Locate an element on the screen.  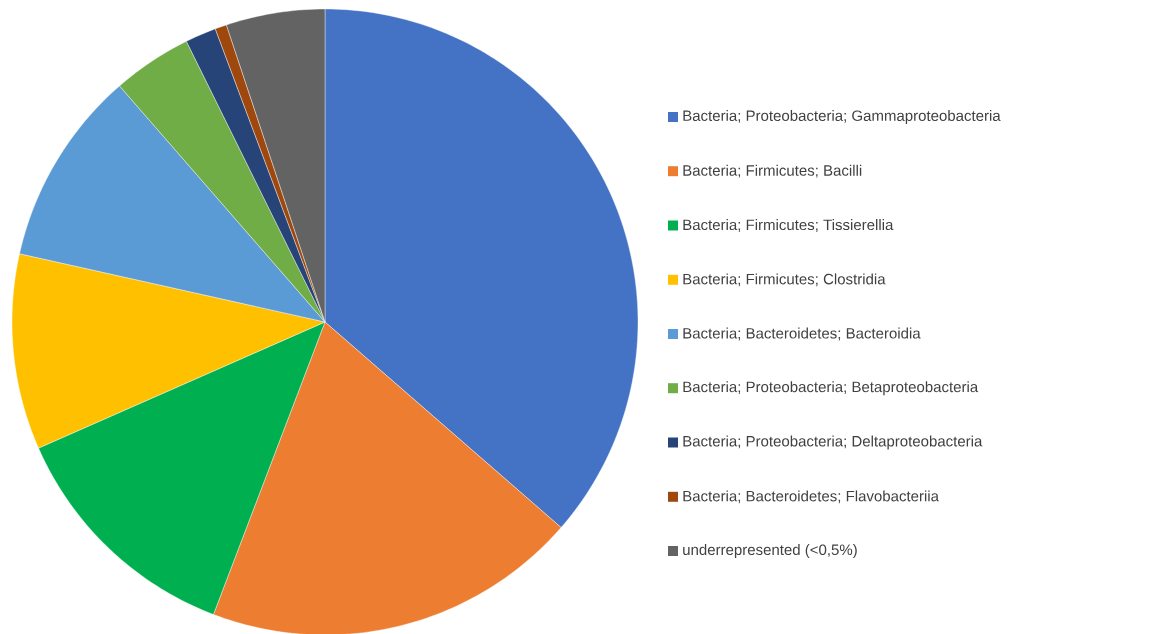
legend-label: Bacteria; Firmicutes; Tissierellia is located at coordinates (788, 225).